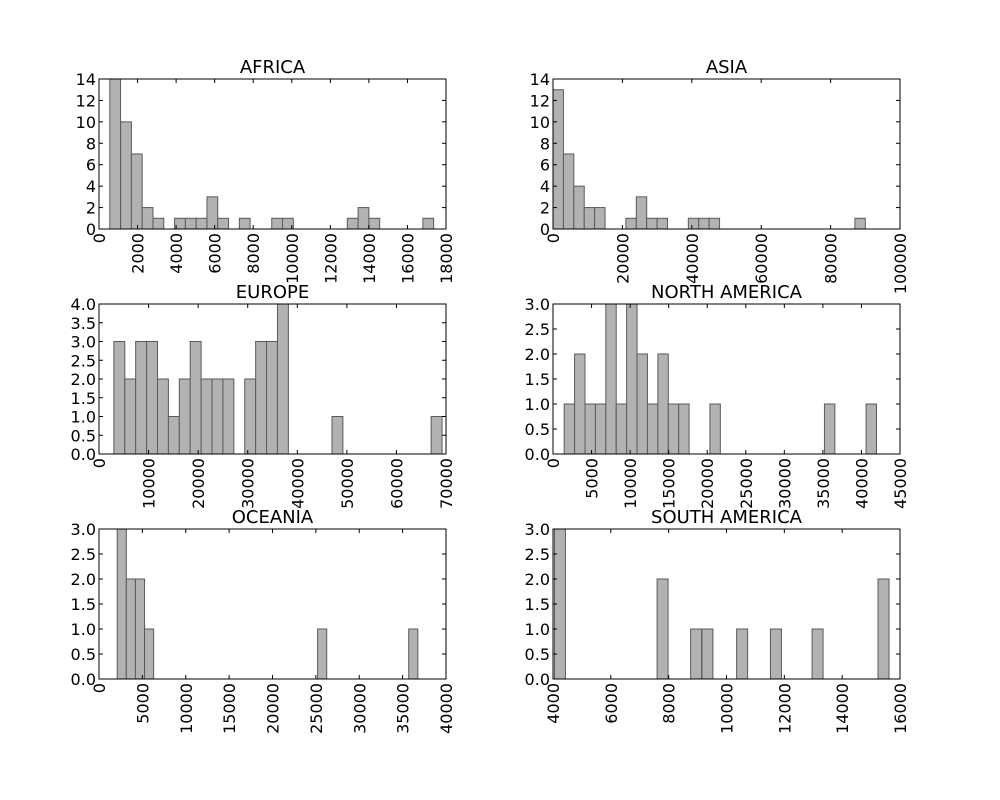 The height and width of the screenshot is (800, 1000). I want to click on oceania-xtick-label: 25000, so click(316, 708).